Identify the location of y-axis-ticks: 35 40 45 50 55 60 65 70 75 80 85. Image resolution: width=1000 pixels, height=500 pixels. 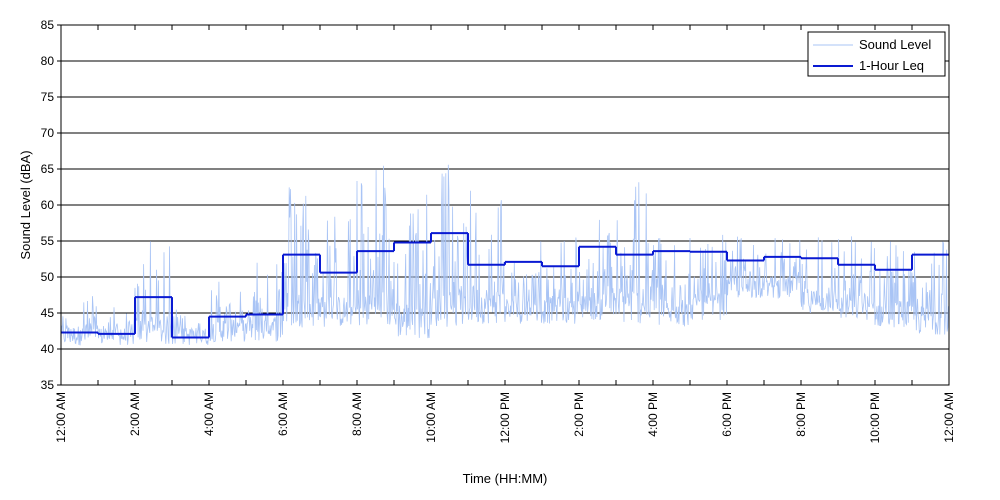
(51, 205).